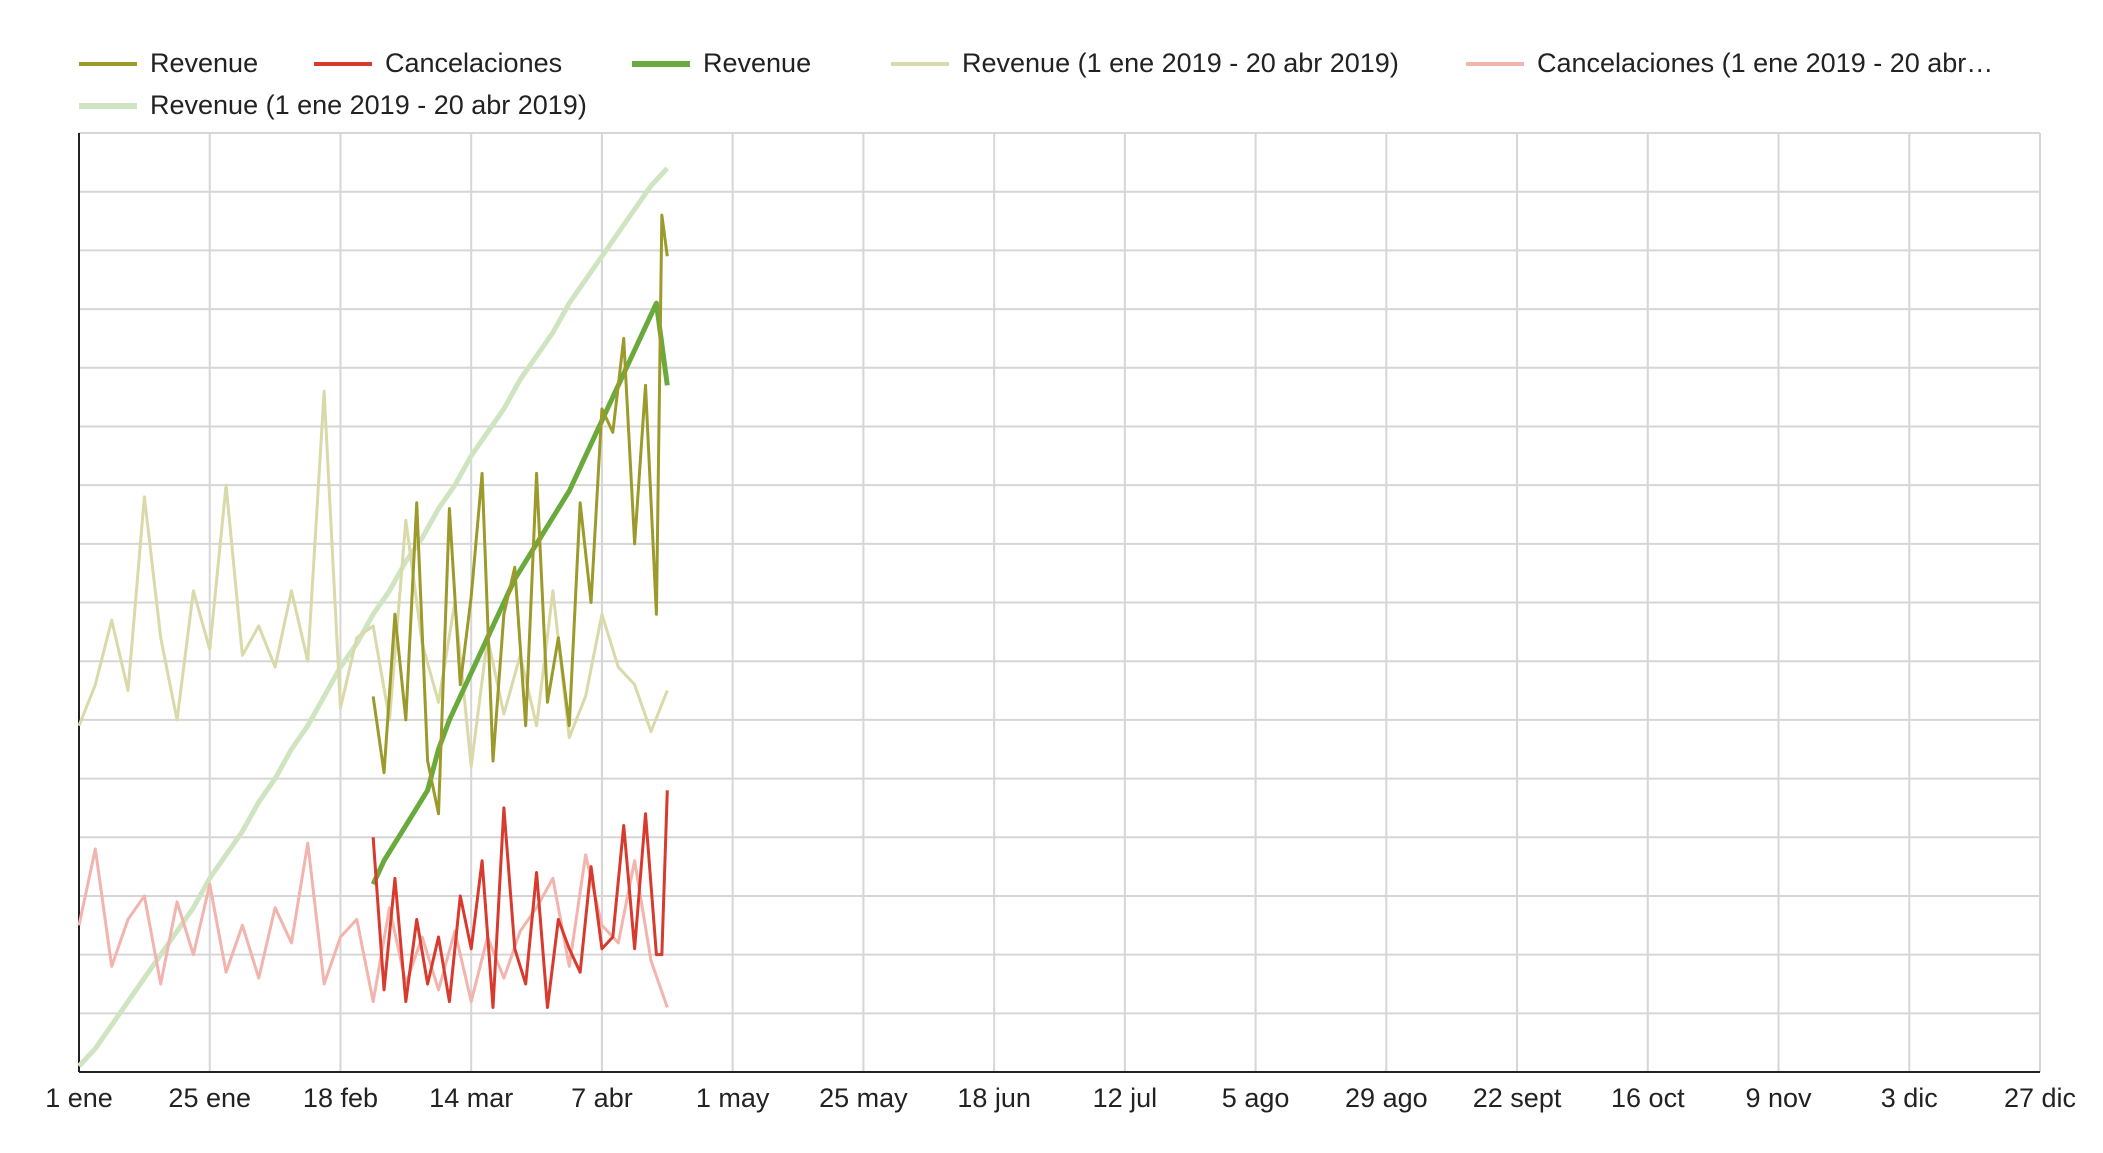  Describe the element at coordinates (79, 1098) in the screenshot. I see `x-tick-label: 1 ene` at that location.